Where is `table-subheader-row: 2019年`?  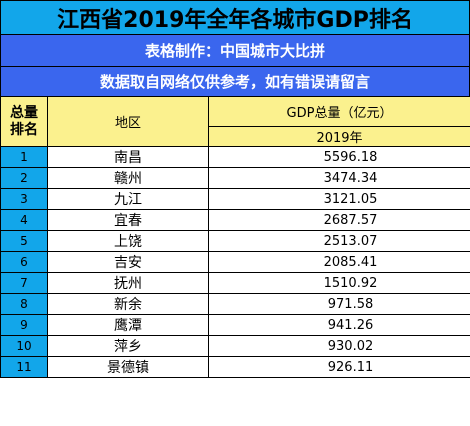
table-subheader-row: 2019年 is located at coordinates (235, 136).